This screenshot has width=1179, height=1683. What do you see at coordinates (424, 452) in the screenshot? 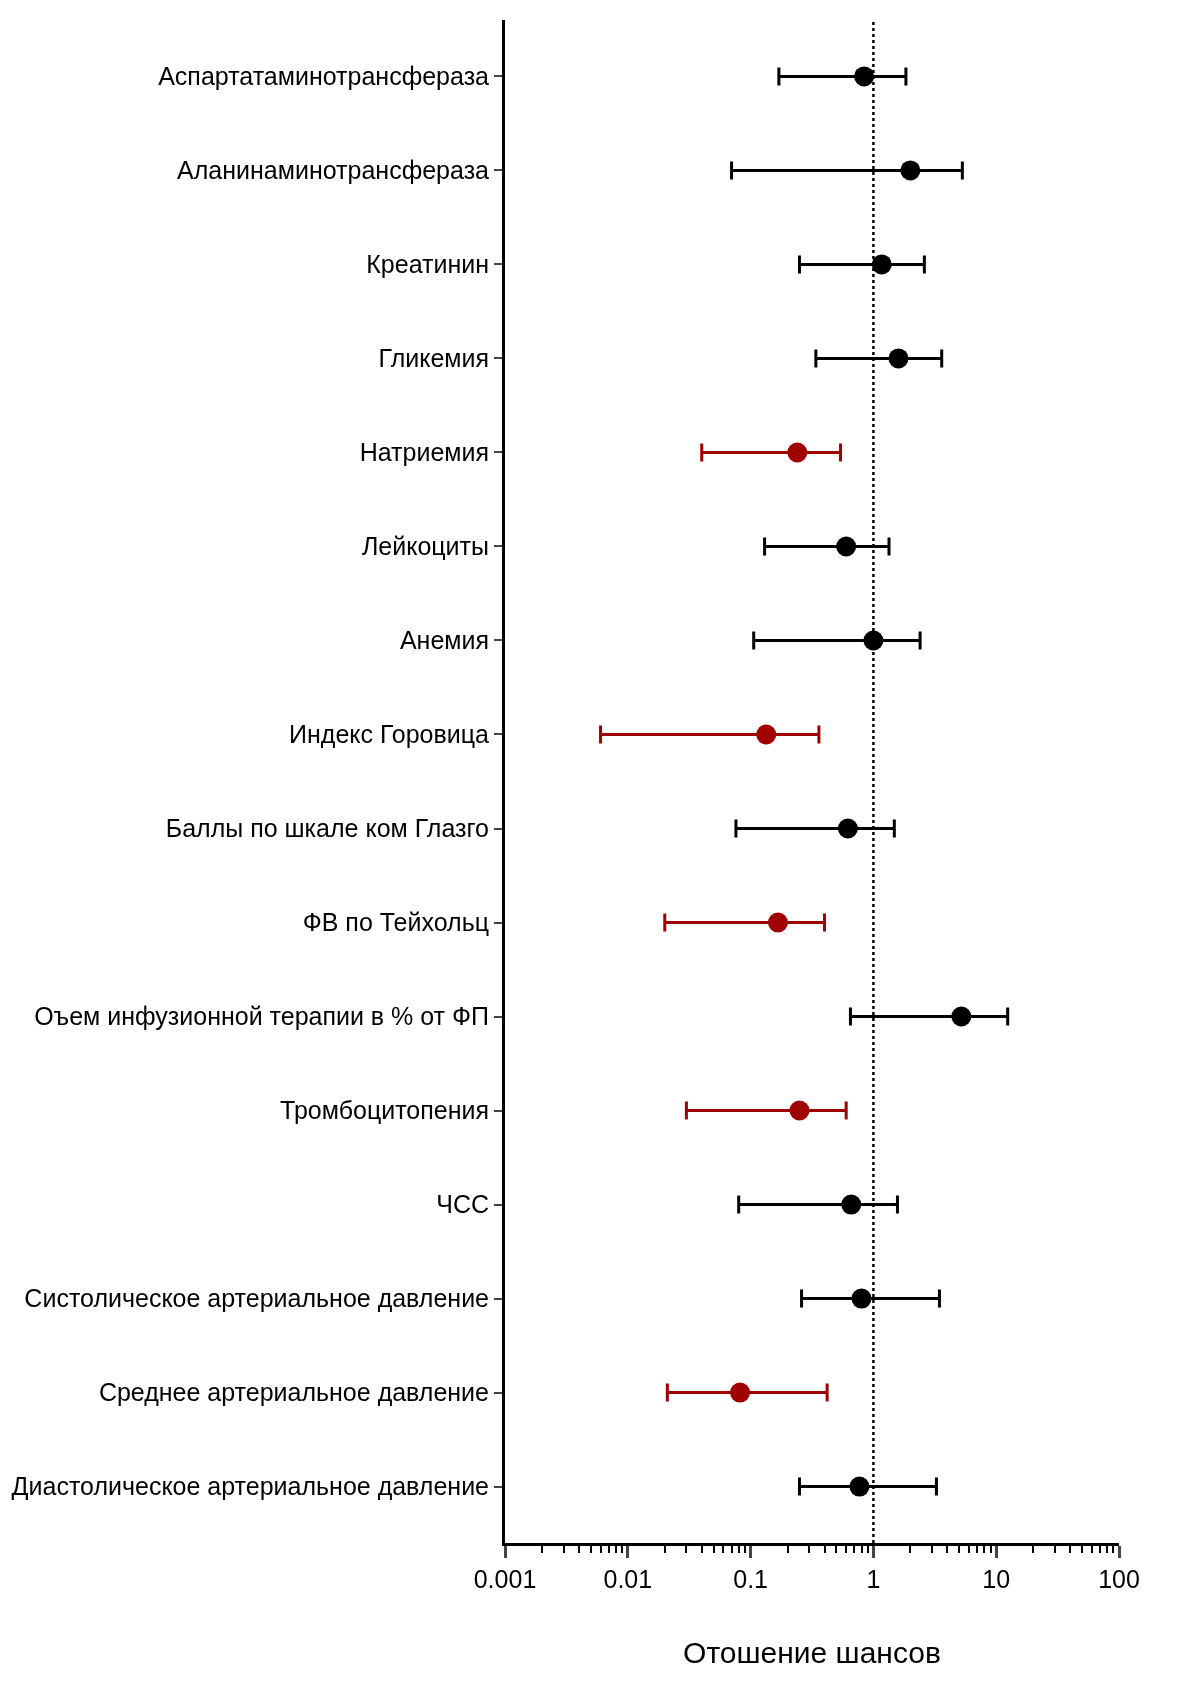
I see `y-tick-label: Натриемия` at bounding box center [424, 452].